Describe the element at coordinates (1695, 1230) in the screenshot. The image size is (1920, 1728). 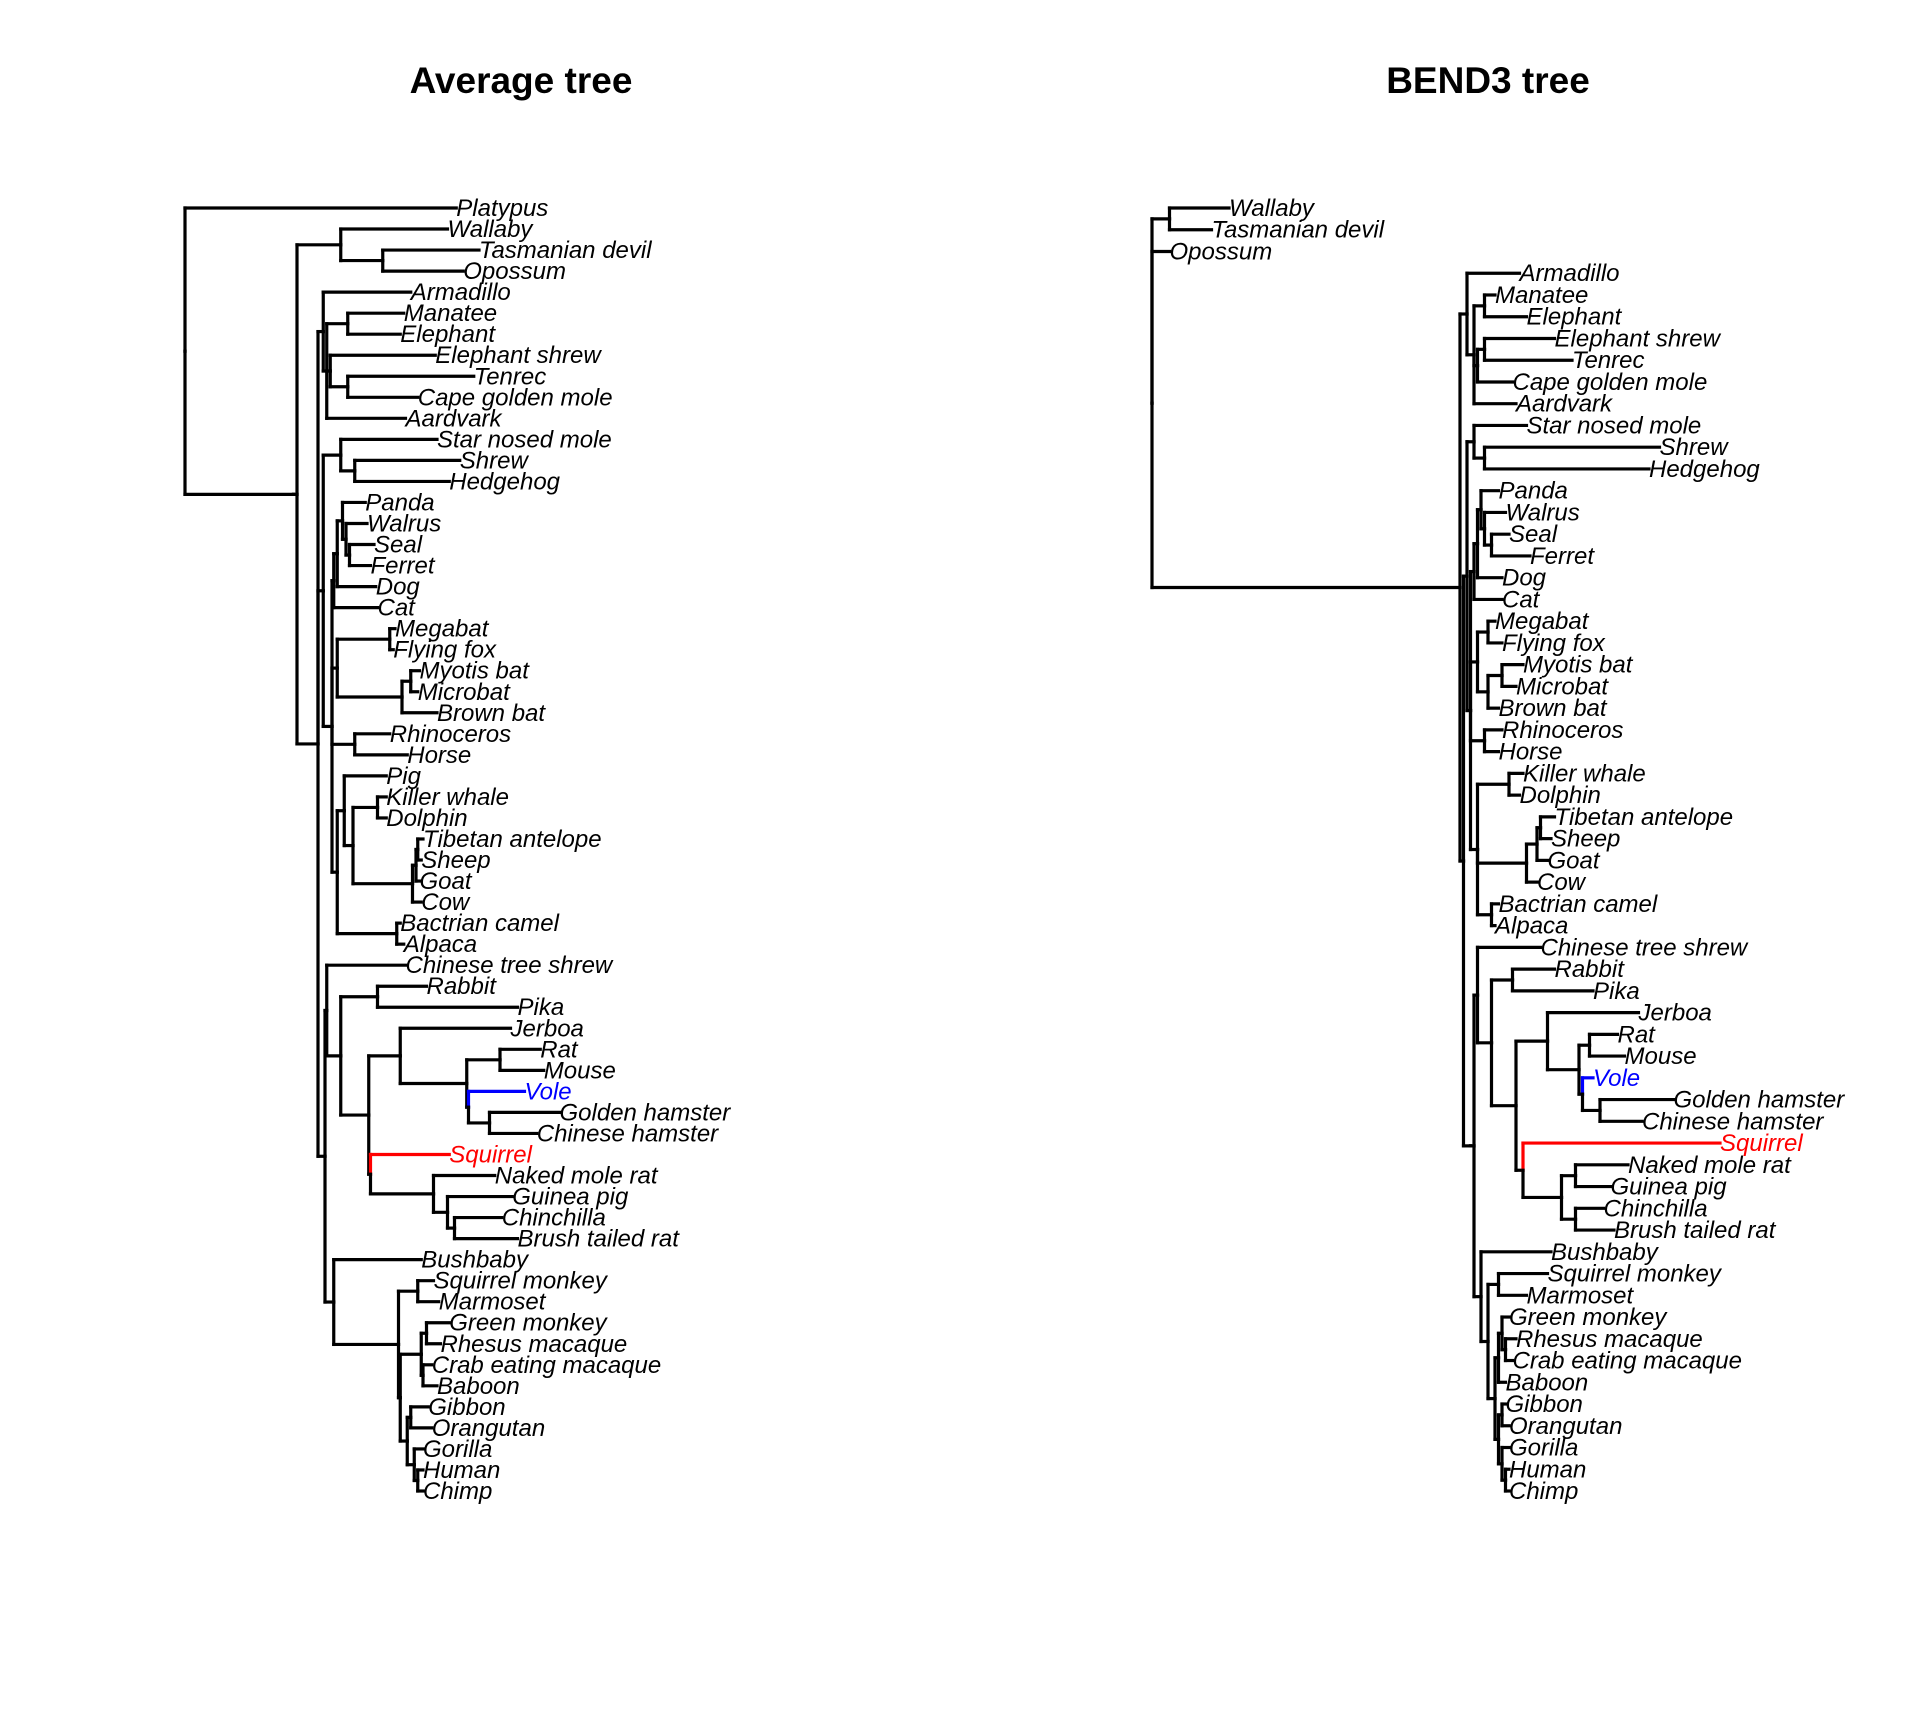
I see `tip-label-brush-tailed-rat: Brush tailed rat` at that location.